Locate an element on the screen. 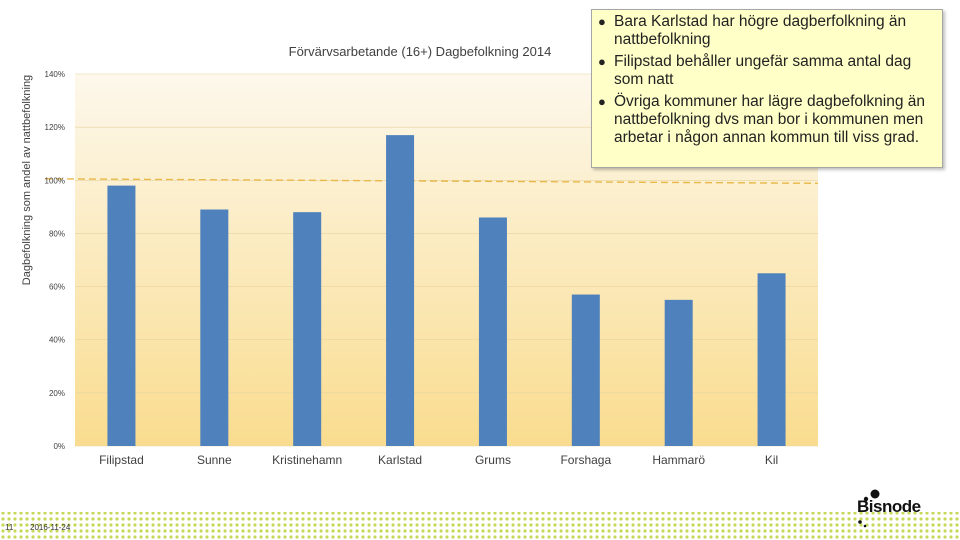 This screenshot has width=960, height=540. y-tick-label: 120% is located at coordinates (55, 127).